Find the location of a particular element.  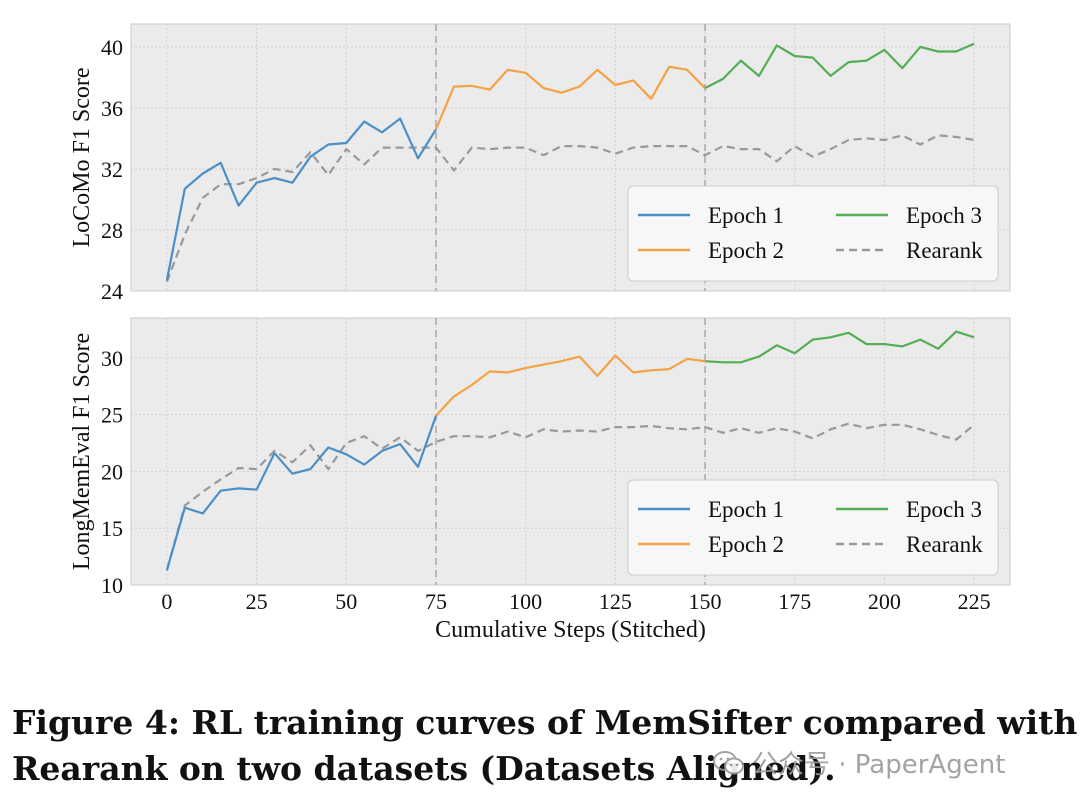

x-tick-label: 50 is located at coordinates (346, 601).